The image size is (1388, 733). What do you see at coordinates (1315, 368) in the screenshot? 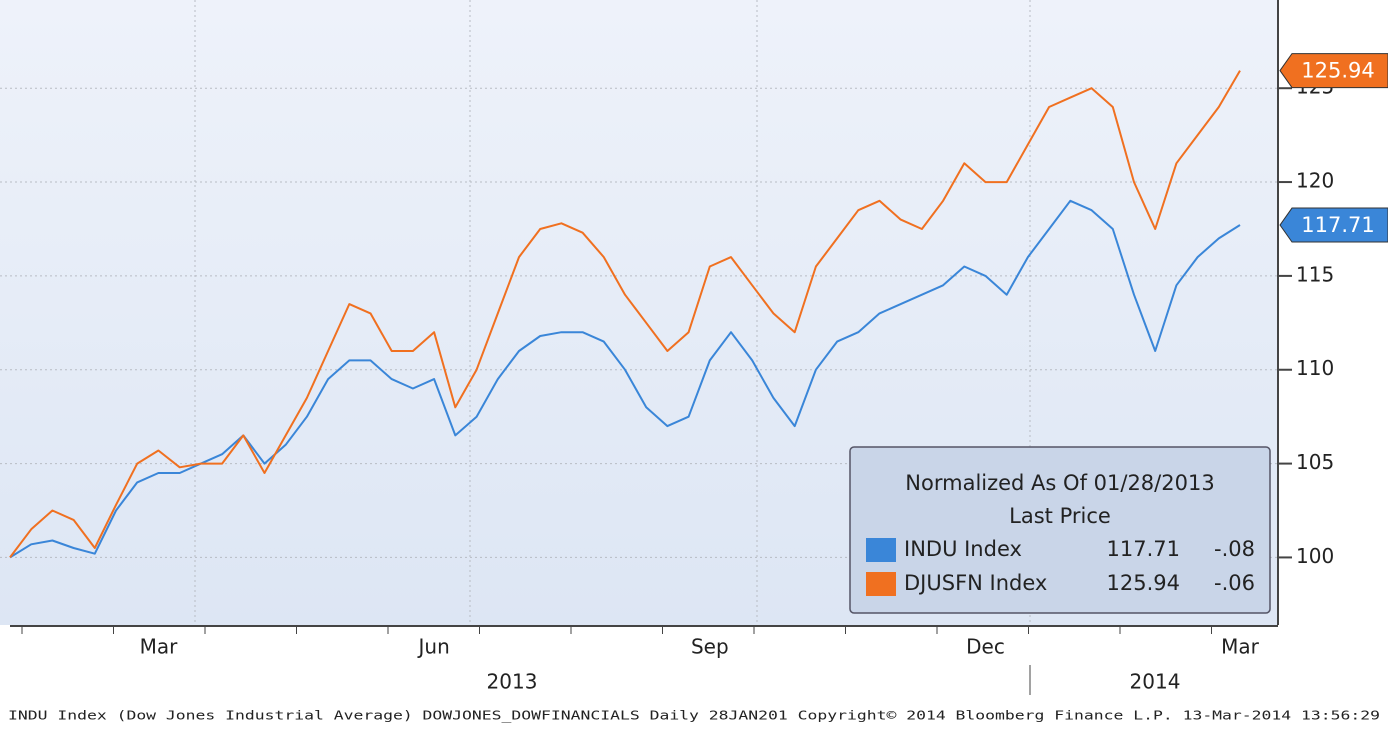
I see `y-tick-label: 110` at bounding box center [1315, 368].